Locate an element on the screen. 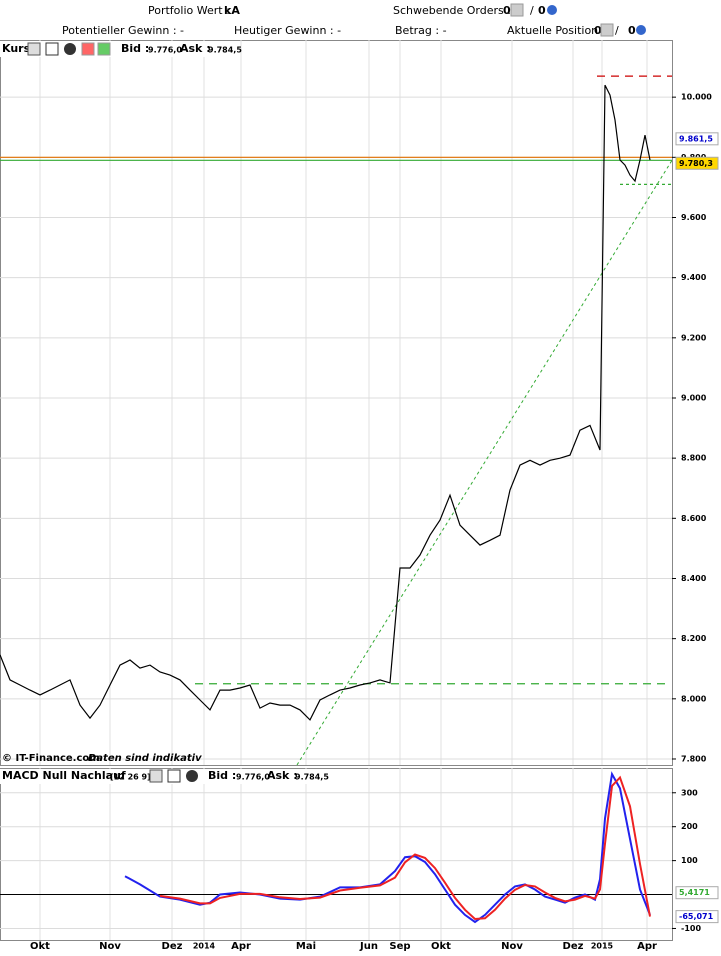  position-b: 0 is located at coordinates (632, 30).